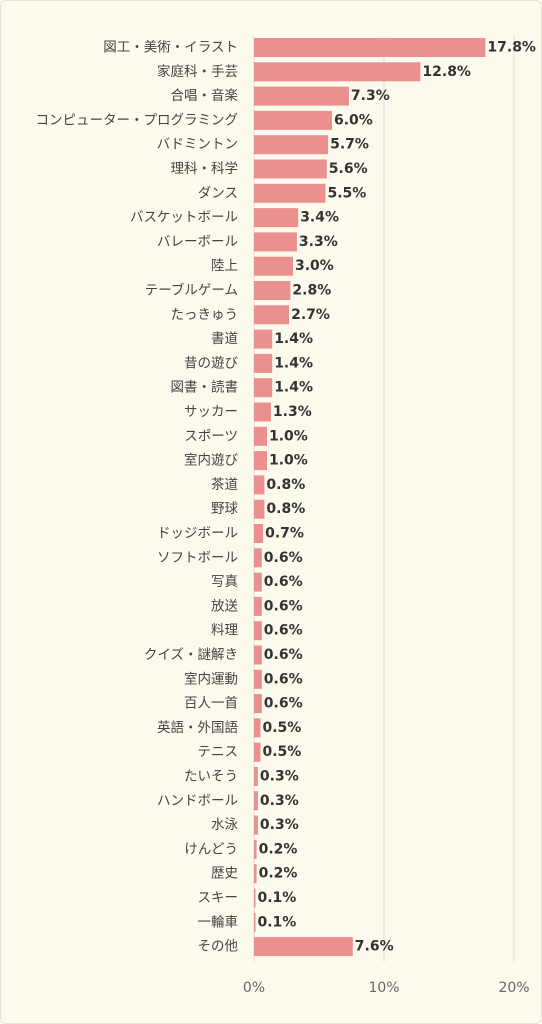 The height and width of the screenshot is (1024, 542). What do you see at coordinates (211, 460) in the screenshot?
I see `category-label-17: 室内遊び` at bounding box center [211, 460].